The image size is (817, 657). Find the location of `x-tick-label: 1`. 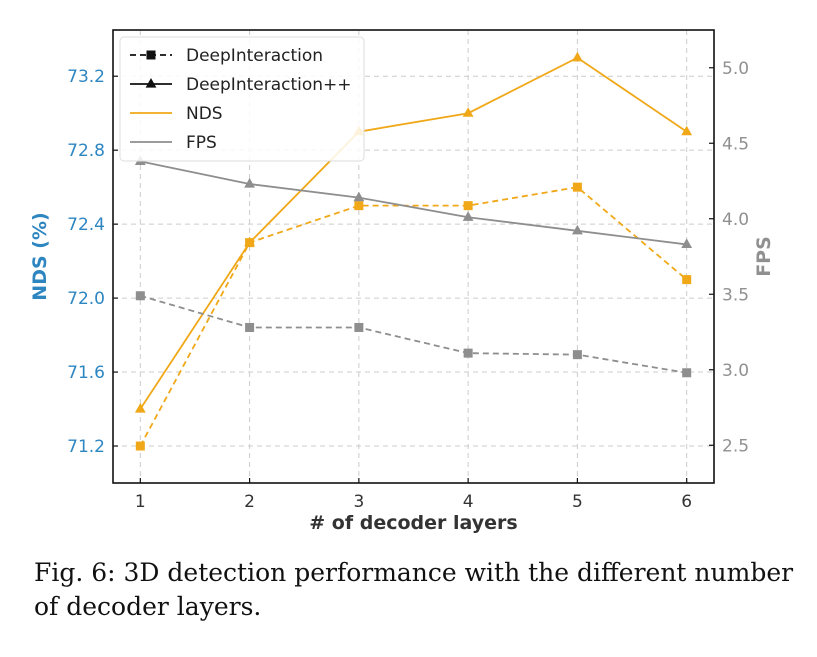

x-tick-label: 1 is located at coordinates (140, 502).